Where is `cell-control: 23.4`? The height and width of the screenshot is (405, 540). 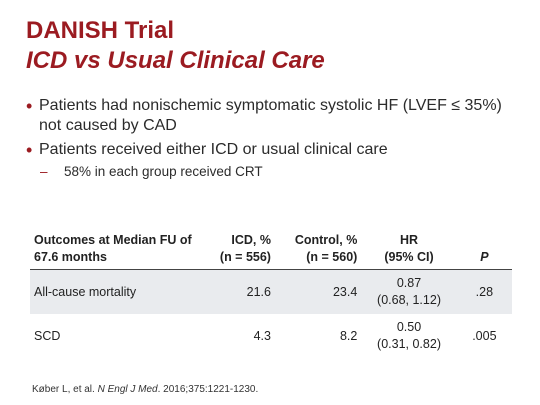 cell-control: 23.4 is located at coordinates (318, 291).